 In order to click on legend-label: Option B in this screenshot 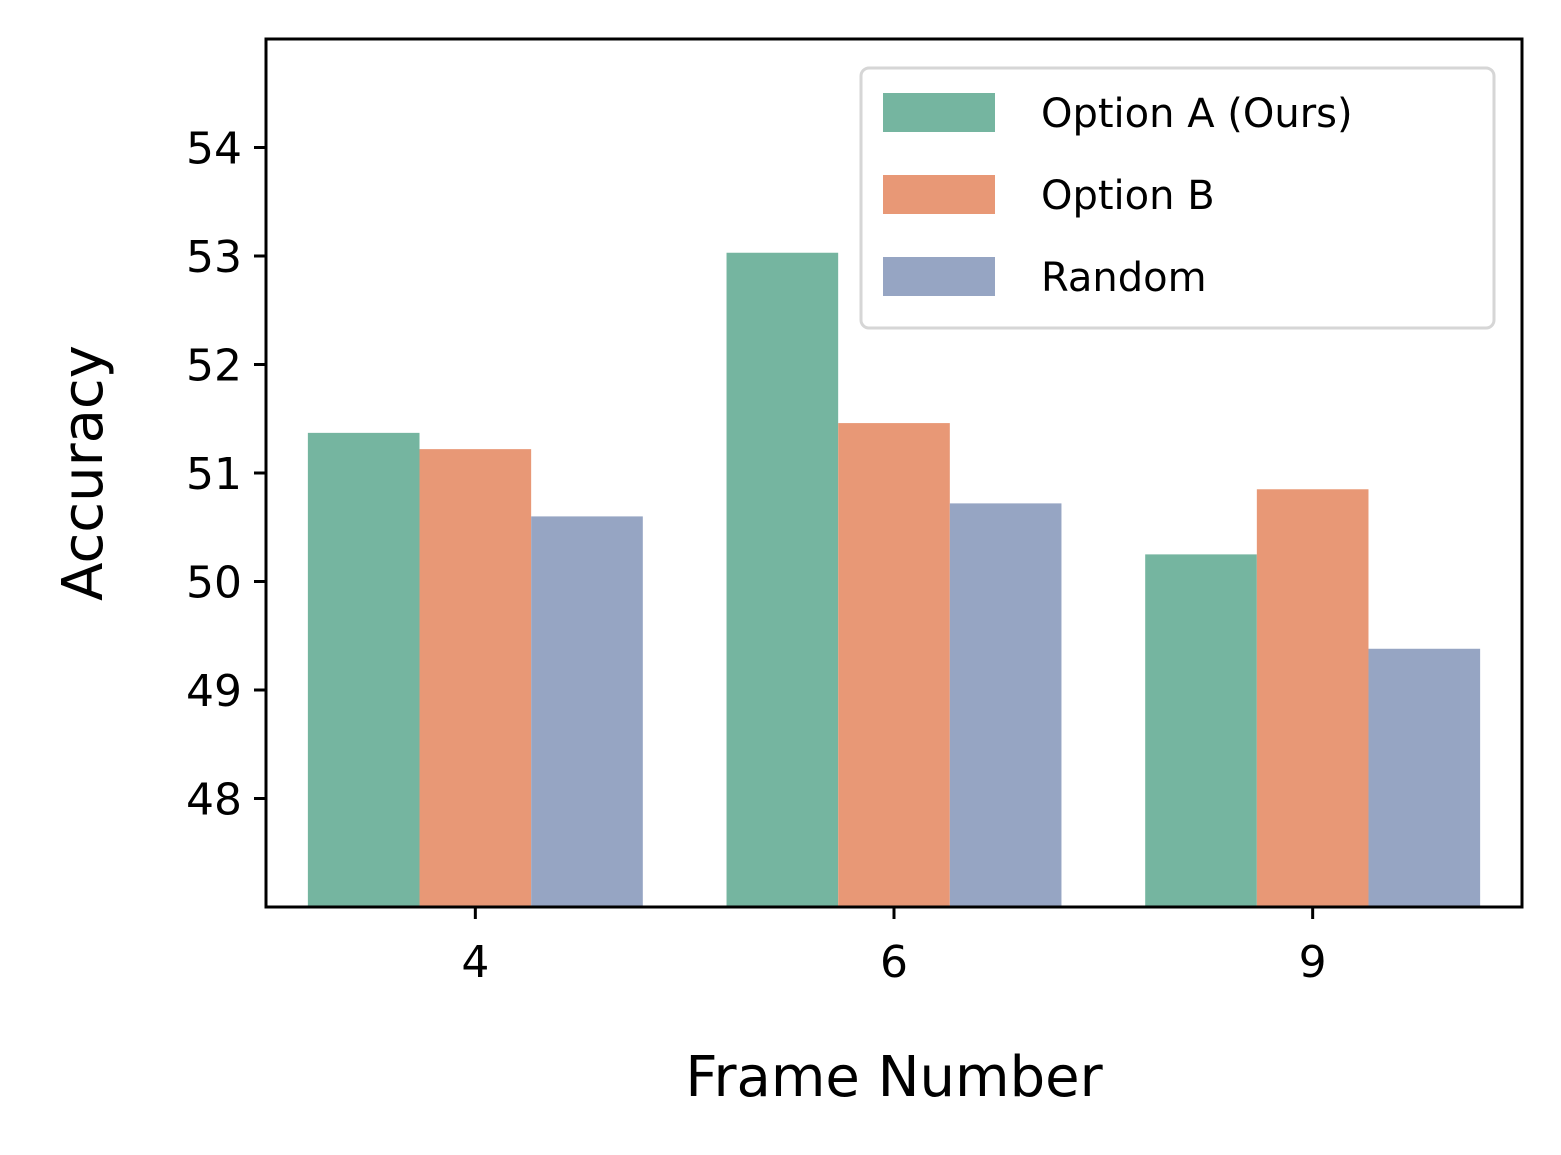, I will do `click(1128, 196)`.